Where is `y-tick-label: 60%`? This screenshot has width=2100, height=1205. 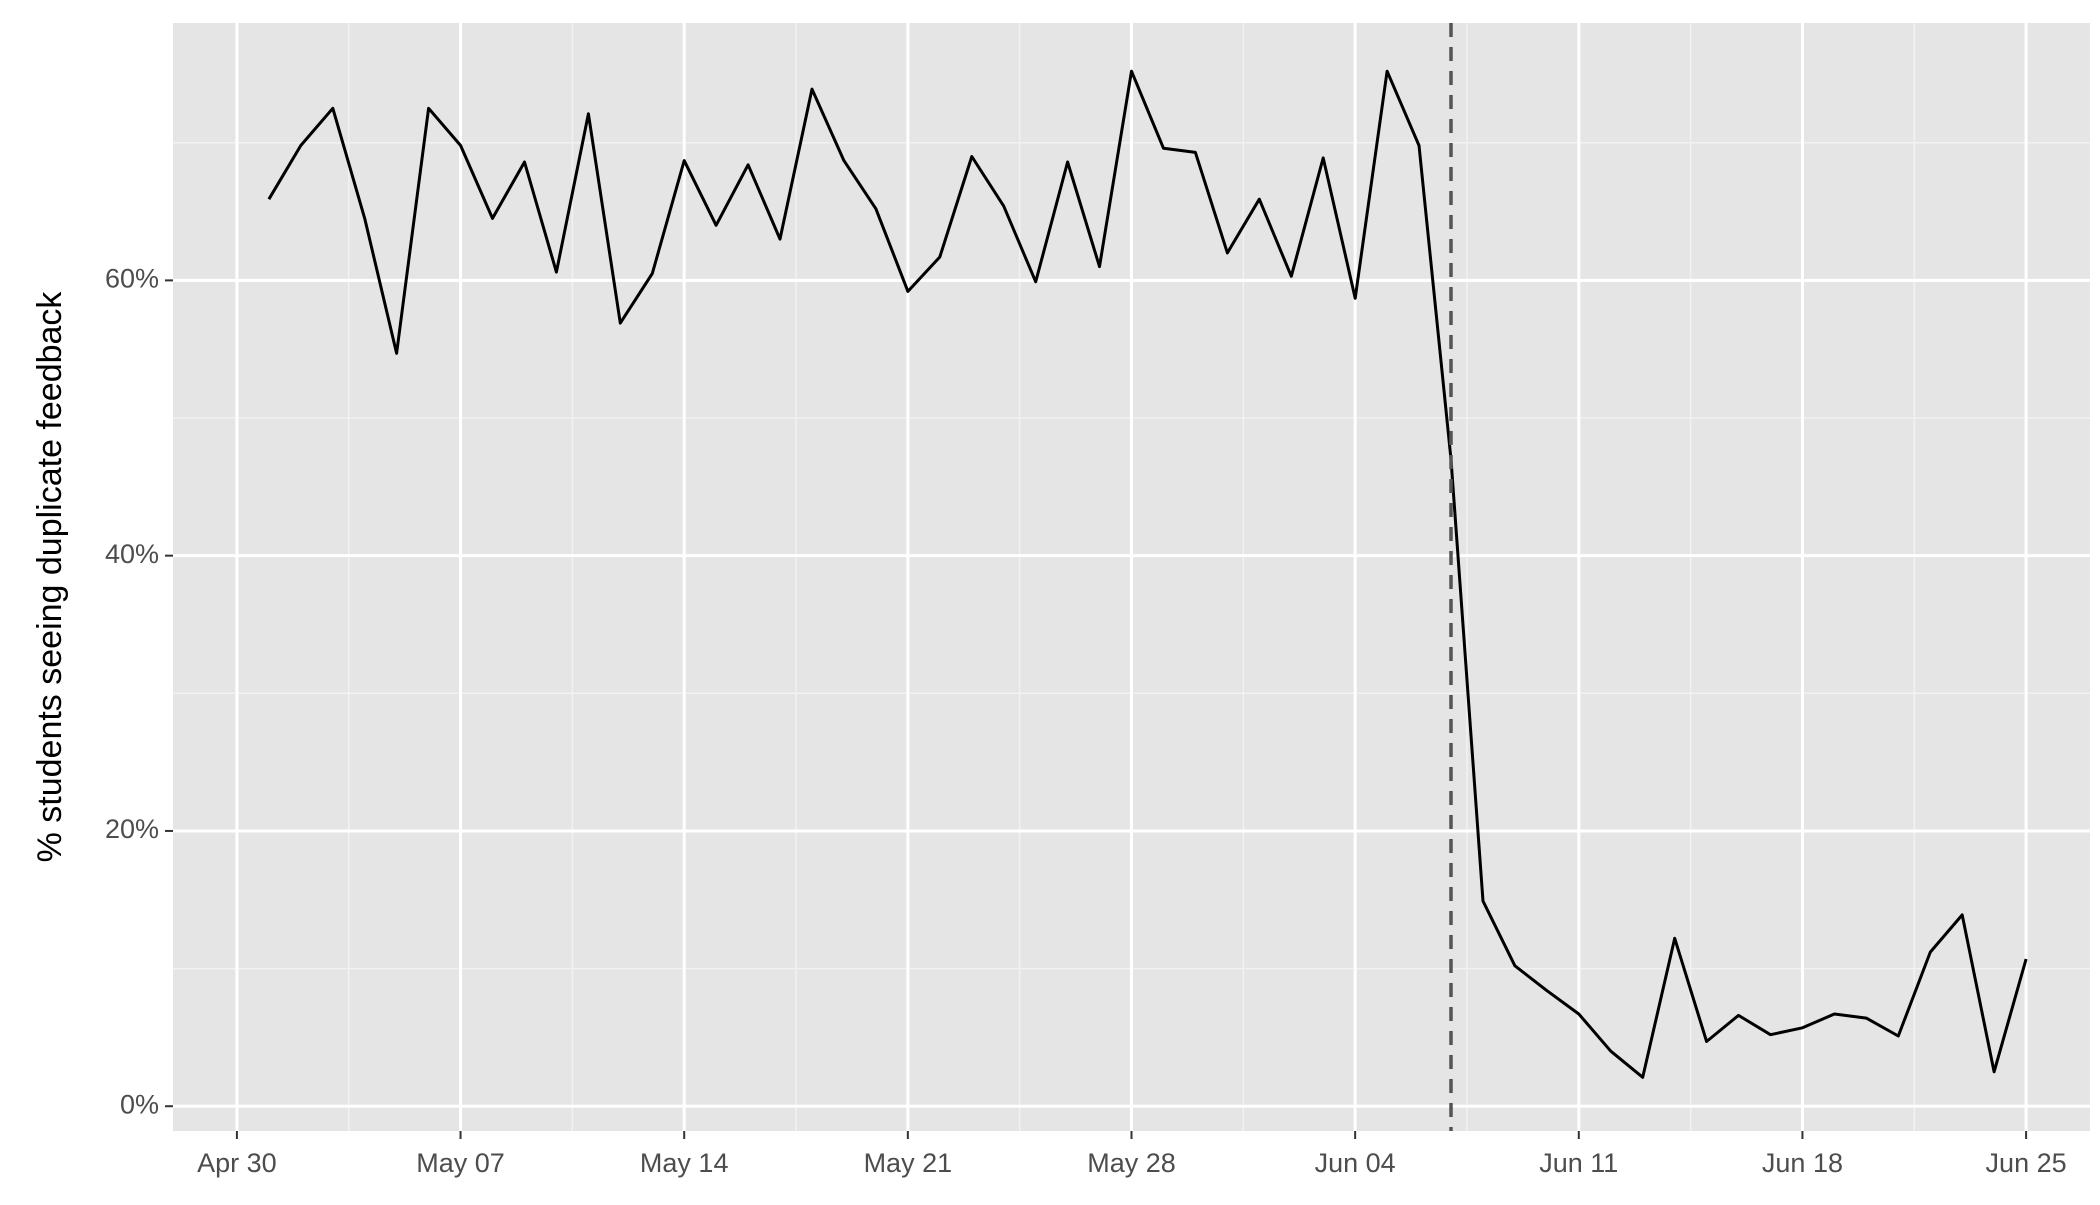 y-tick-label: 60% is located at coordinates (132, 279).